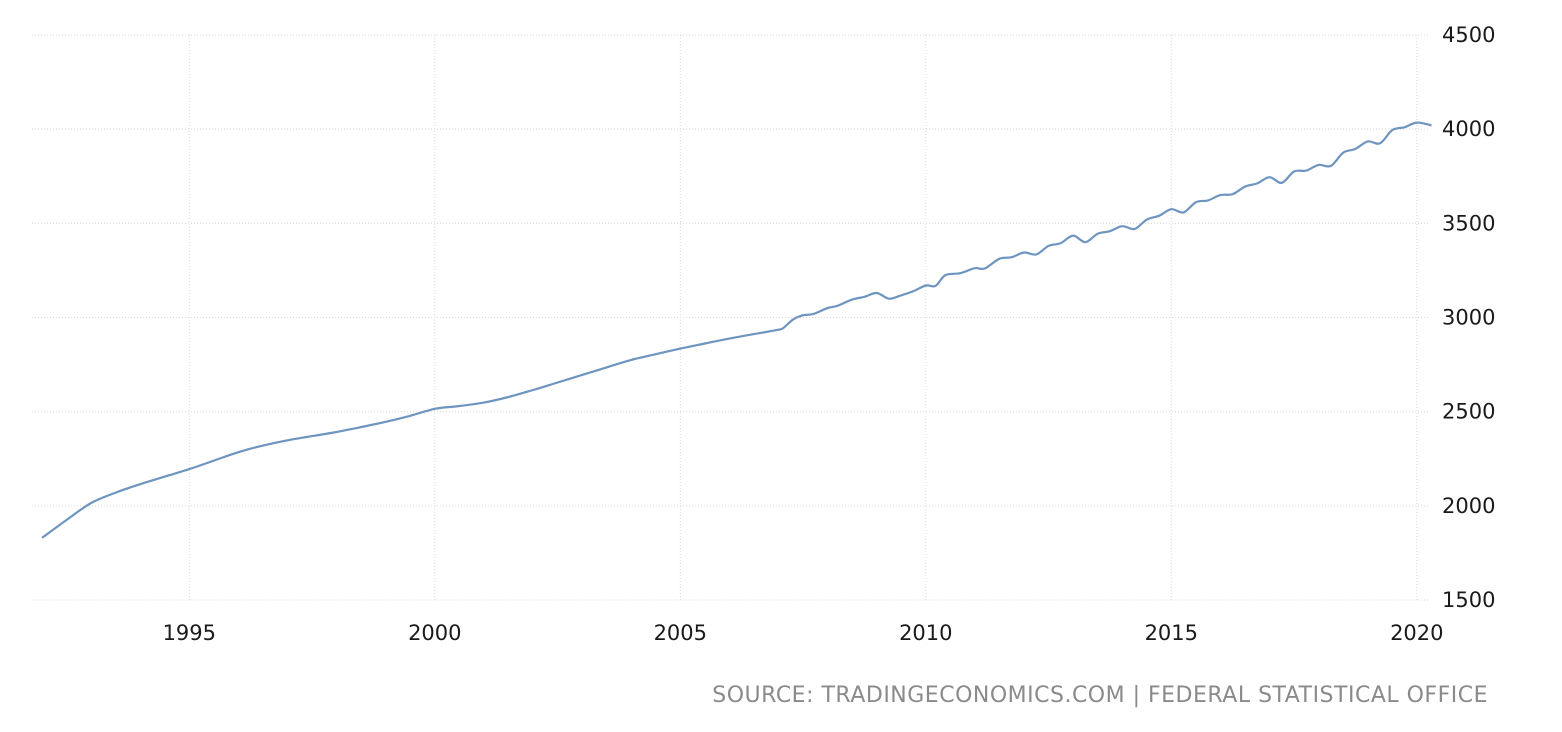  I want to click on y-axis: 1500 2000 2500 3000 3500 4000 4500, so click(1468, 317).